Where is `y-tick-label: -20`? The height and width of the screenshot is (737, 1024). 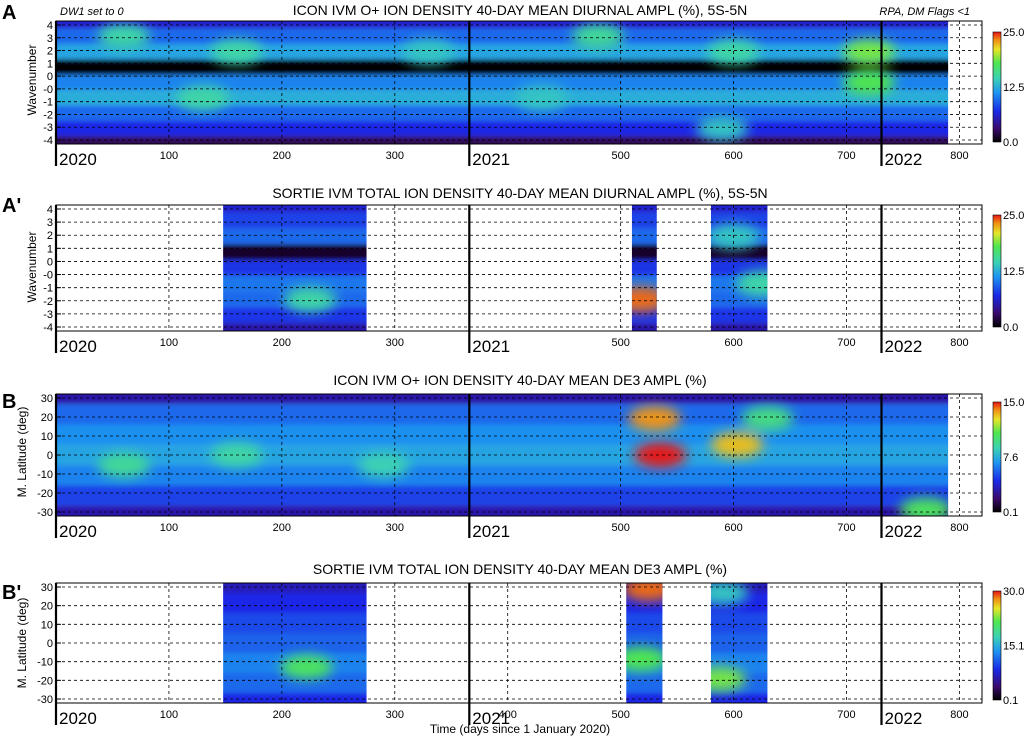 y-tick-label: -20 is located at coordinates (45, 681).